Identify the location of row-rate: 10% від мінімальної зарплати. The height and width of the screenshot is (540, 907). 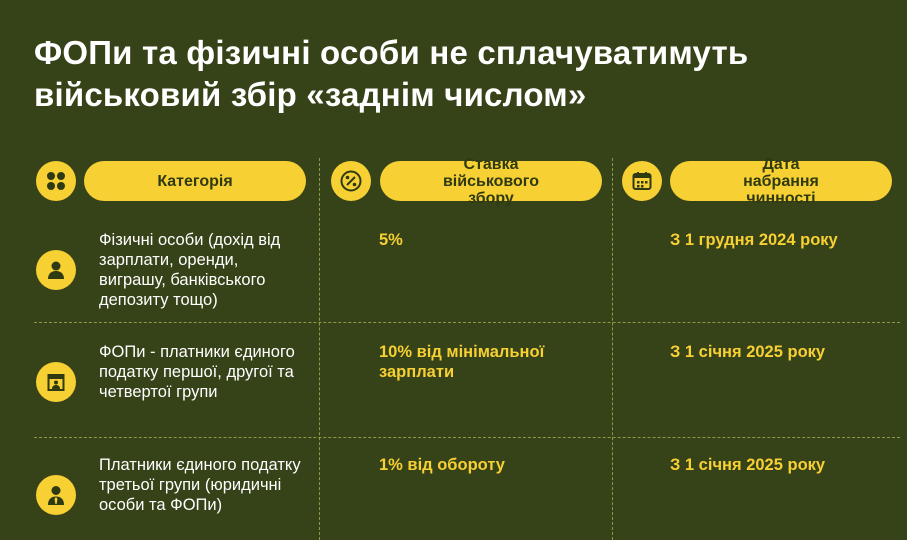
(462, 362).